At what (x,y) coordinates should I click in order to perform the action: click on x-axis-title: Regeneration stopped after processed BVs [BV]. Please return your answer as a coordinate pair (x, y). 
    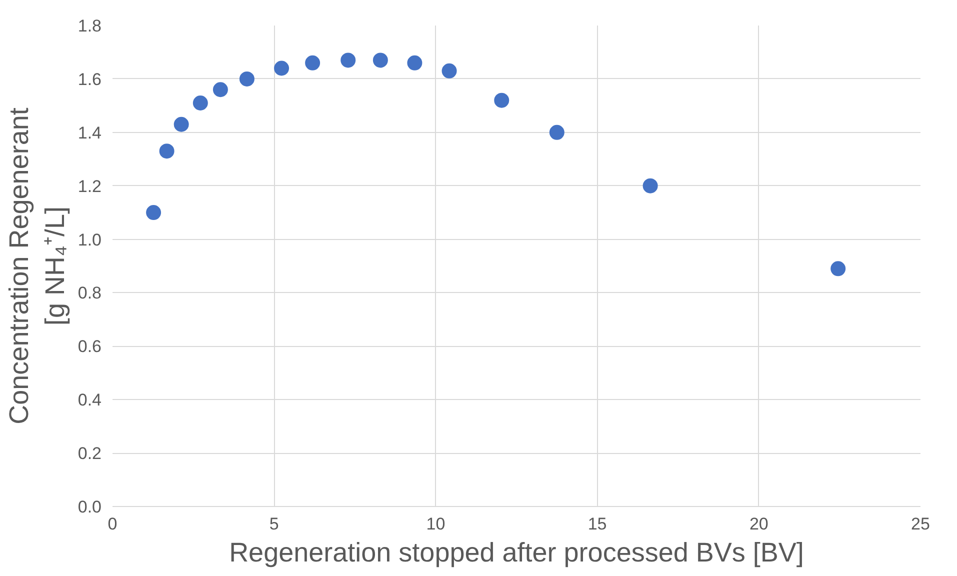
    Looking at the image, I should click on (516, 553).